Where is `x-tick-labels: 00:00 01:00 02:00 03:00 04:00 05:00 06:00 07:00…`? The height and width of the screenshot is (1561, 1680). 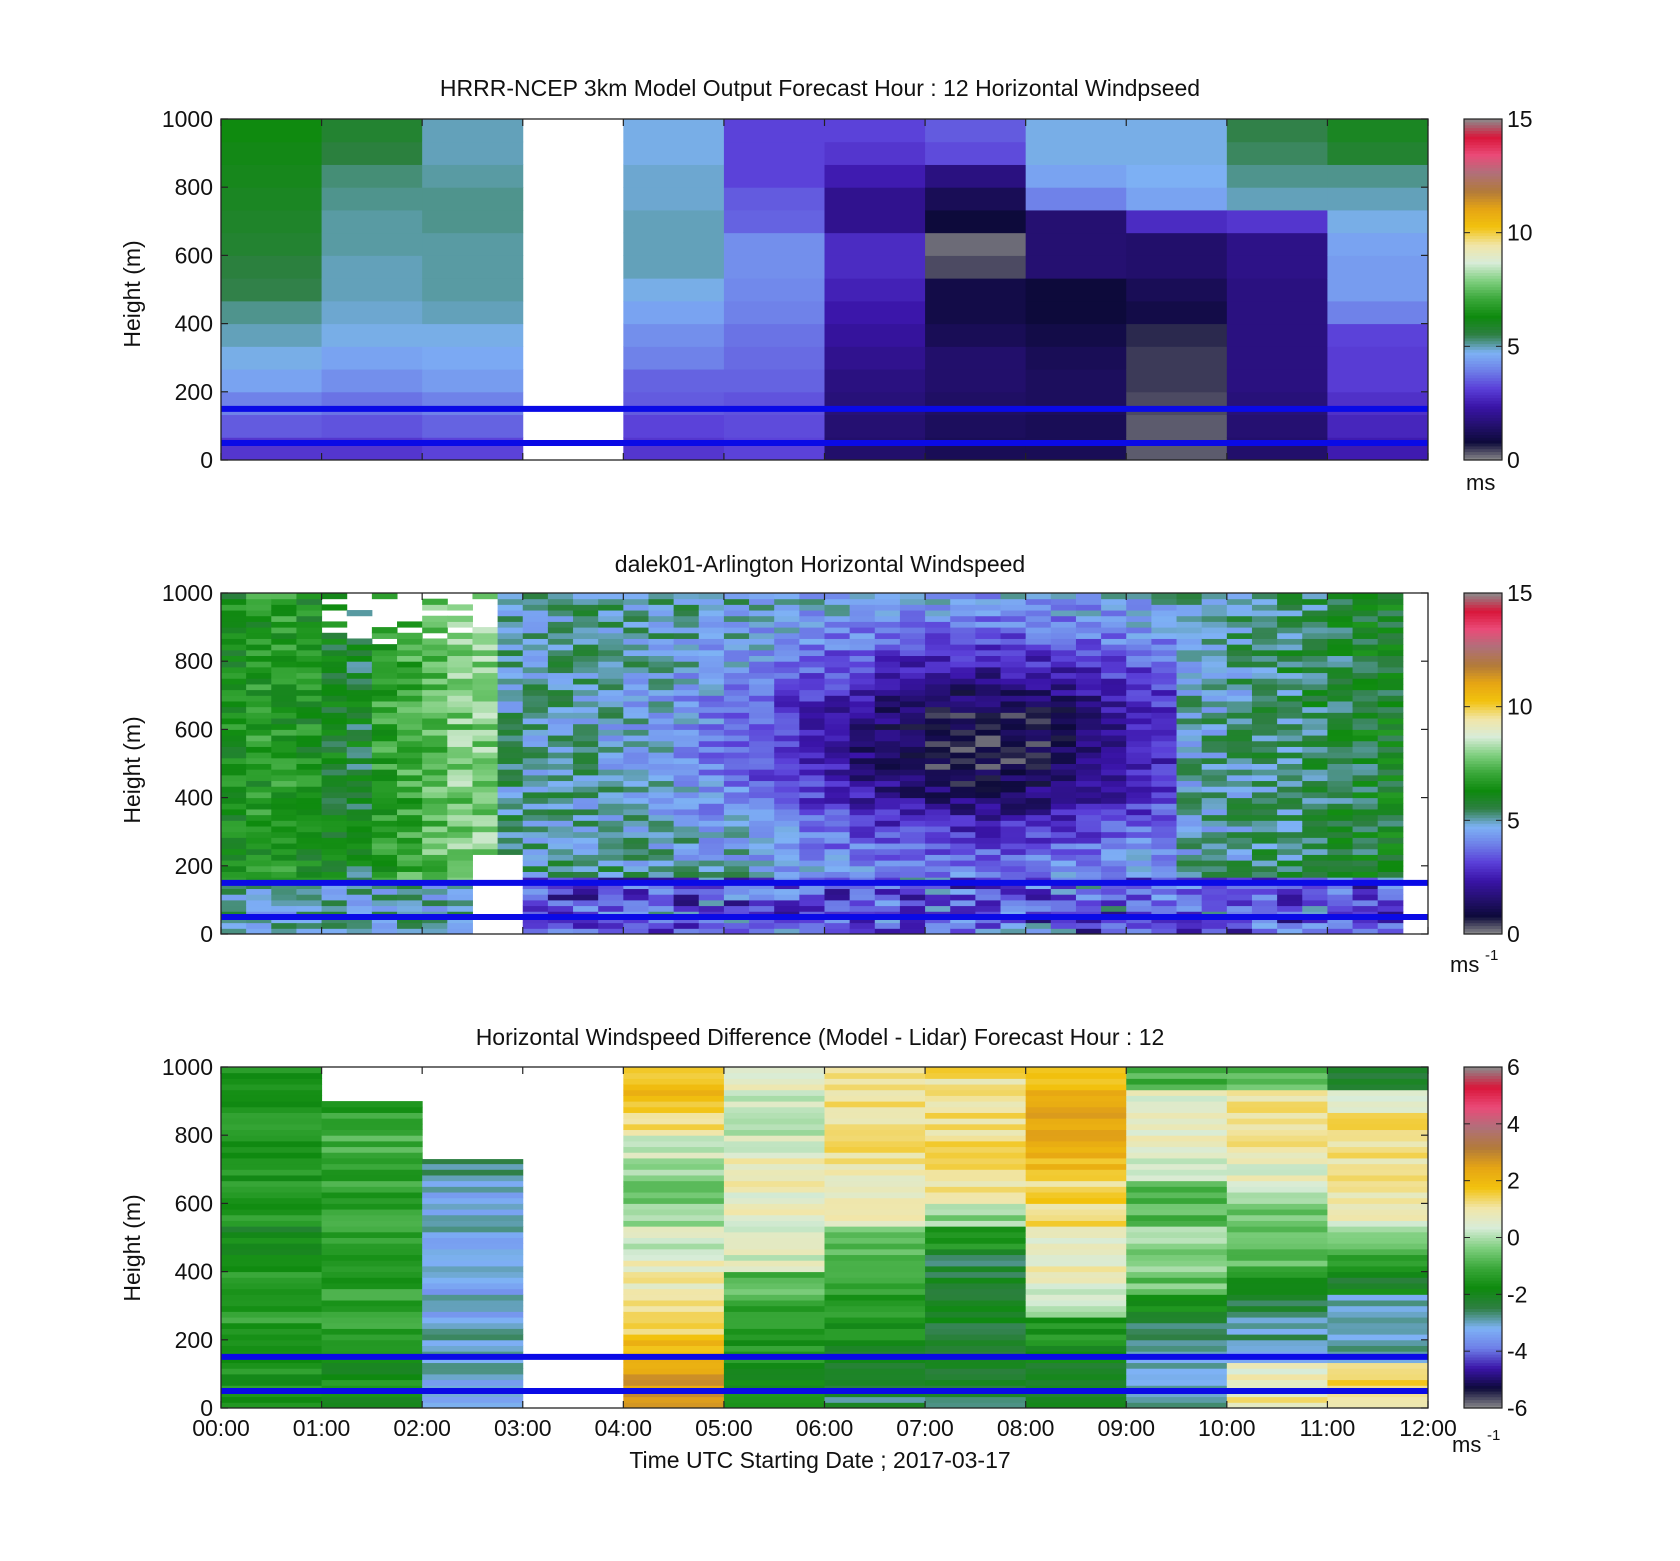
x-tick-labels: 00:00 01:00 02:00 03:00 04:00 05:00 06:00 07:00… is located at coordinates (824, 1428).